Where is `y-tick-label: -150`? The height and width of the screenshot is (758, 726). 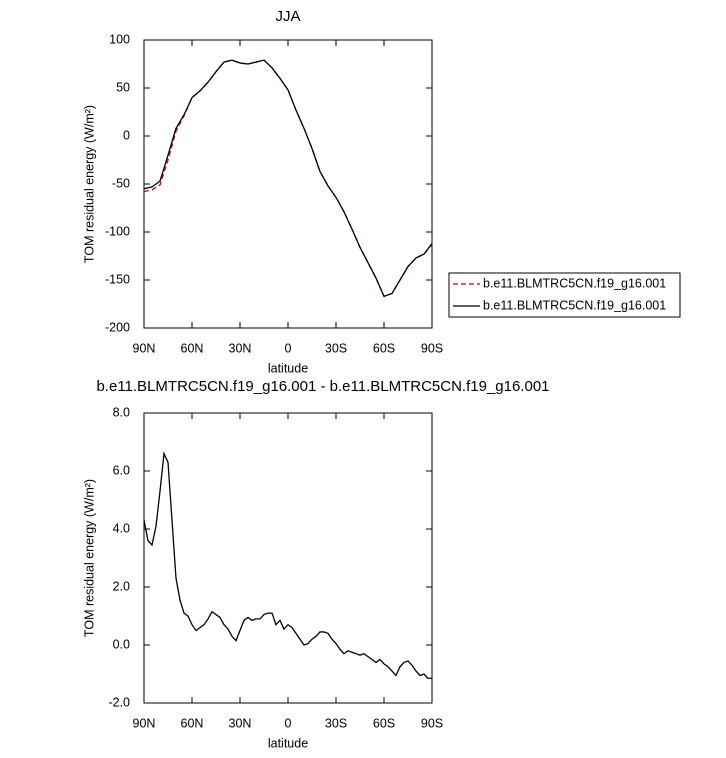 y-tick-label: -150 is located at coordinates (117, 279).